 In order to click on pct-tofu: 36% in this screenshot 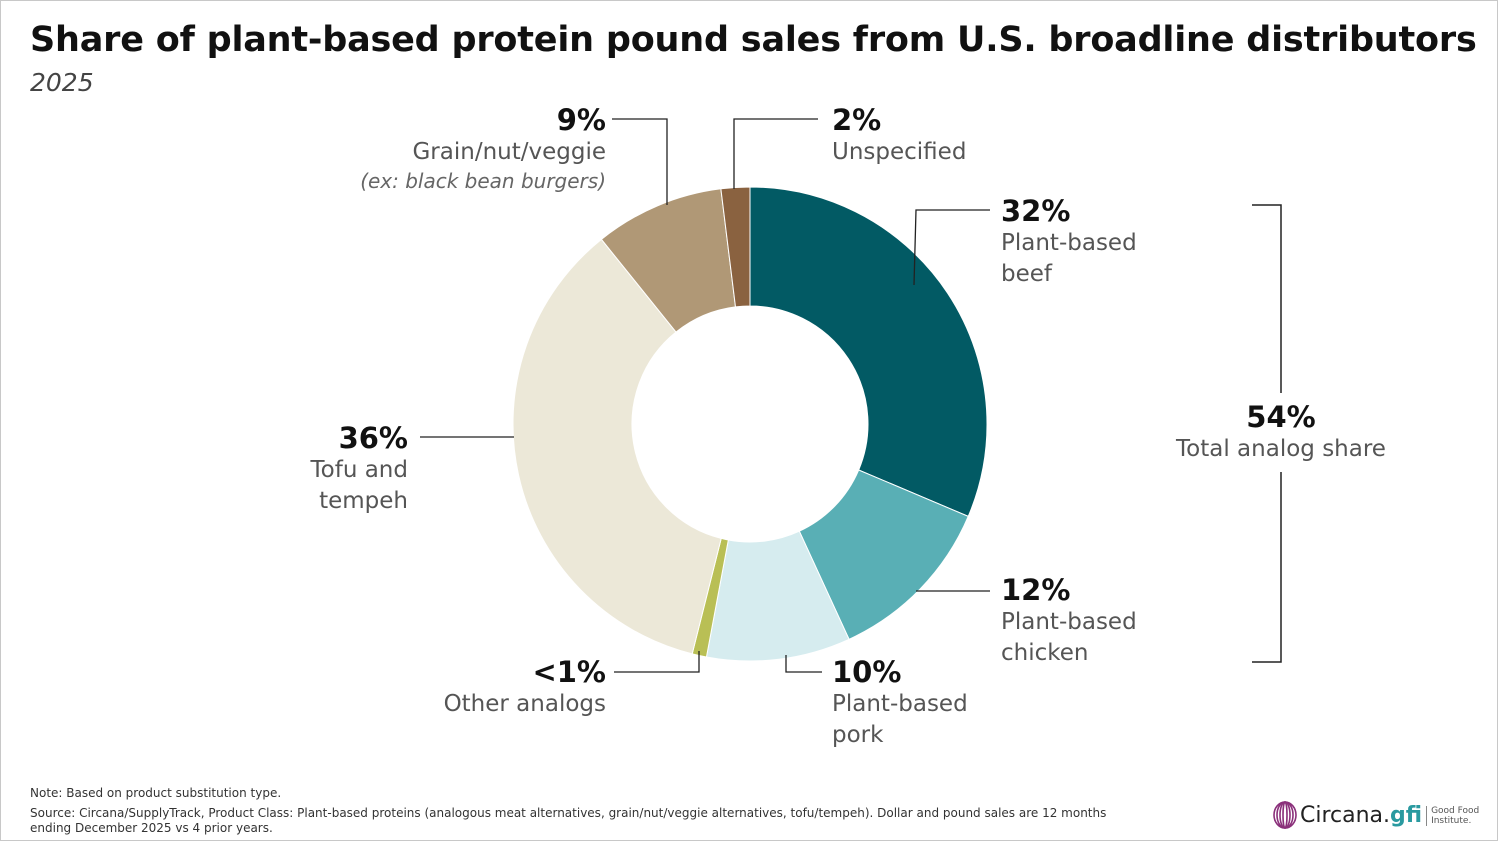, I will do `click(373, 438)`.